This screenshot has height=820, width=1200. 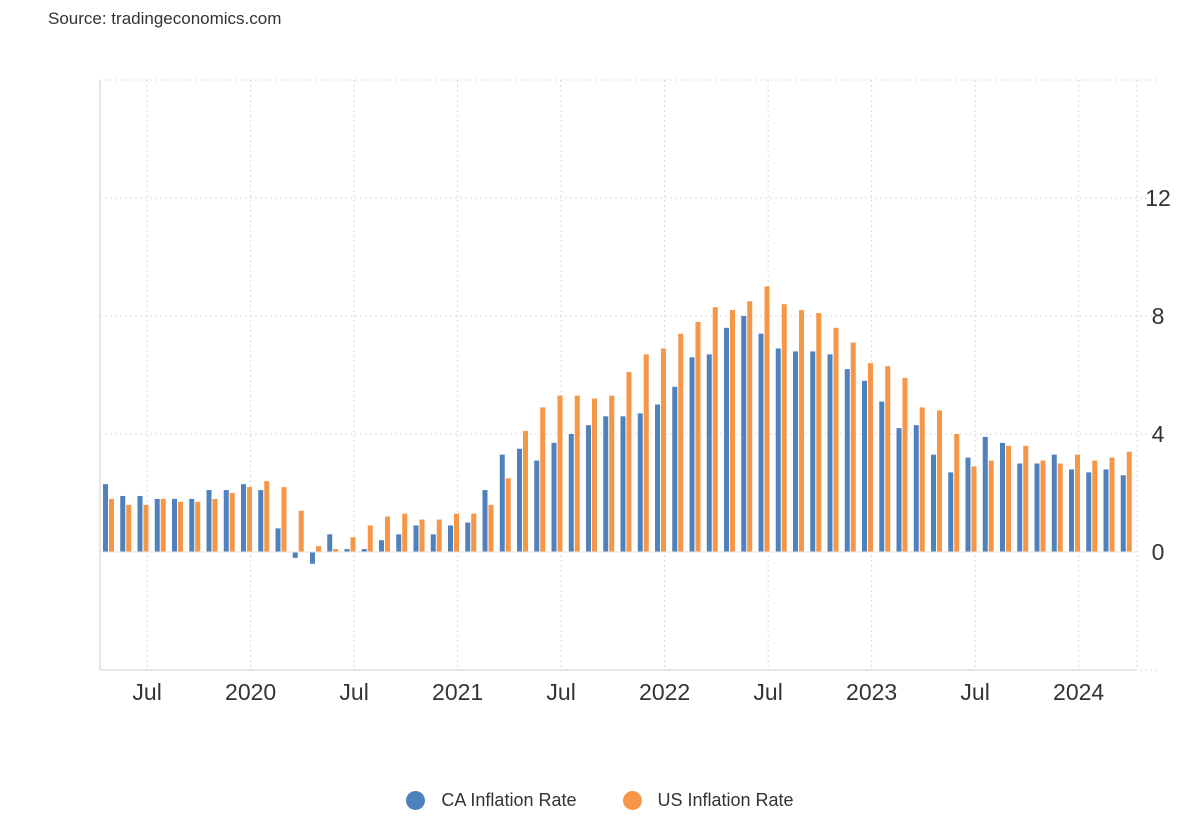 I want to click on x-tick-label: 2022, so click(x=664, y=692).